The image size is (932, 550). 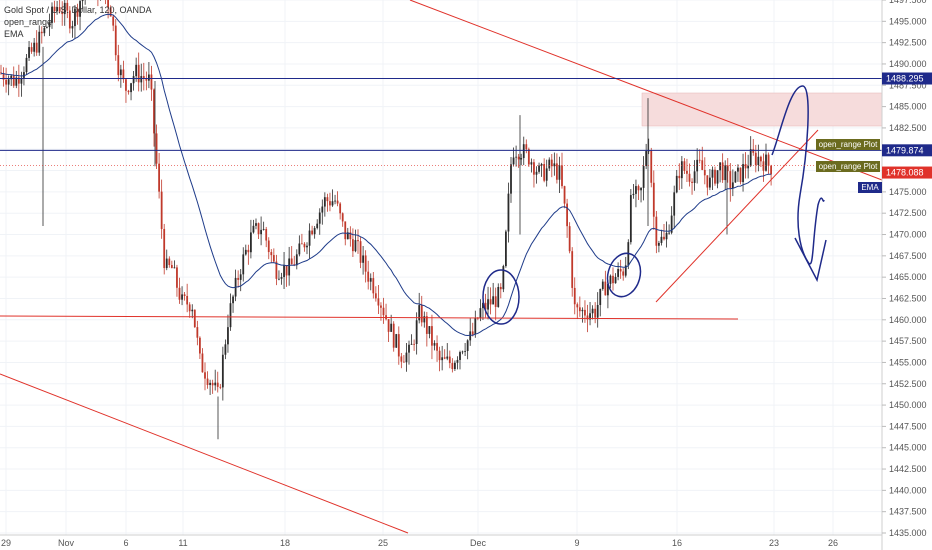 What do you see at coordinates (848, 166) in the screenshot?
I see `open_range_tag_2: open_range Plot` at bounding box center [848, 166].